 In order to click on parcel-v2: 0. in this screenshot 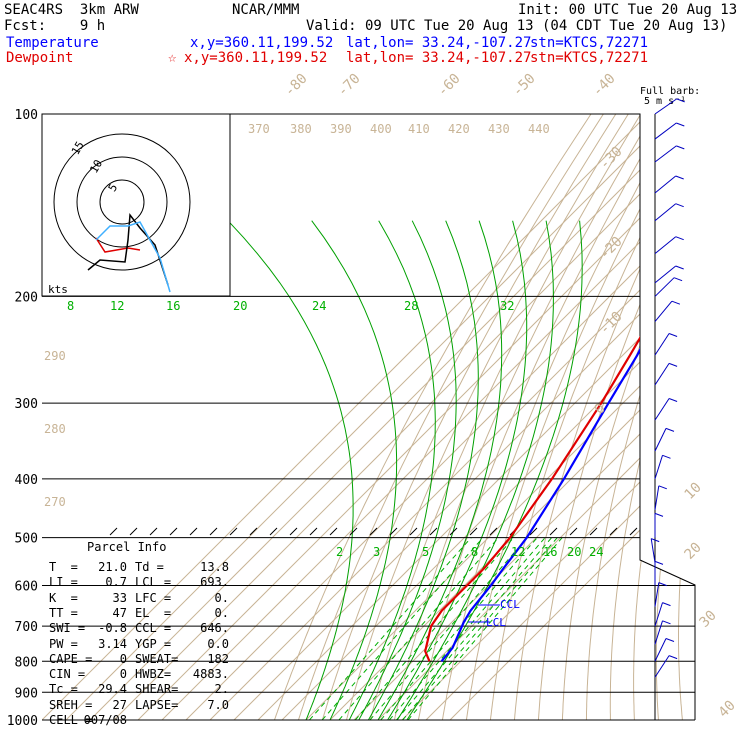, I will do `click(221, 612)`.